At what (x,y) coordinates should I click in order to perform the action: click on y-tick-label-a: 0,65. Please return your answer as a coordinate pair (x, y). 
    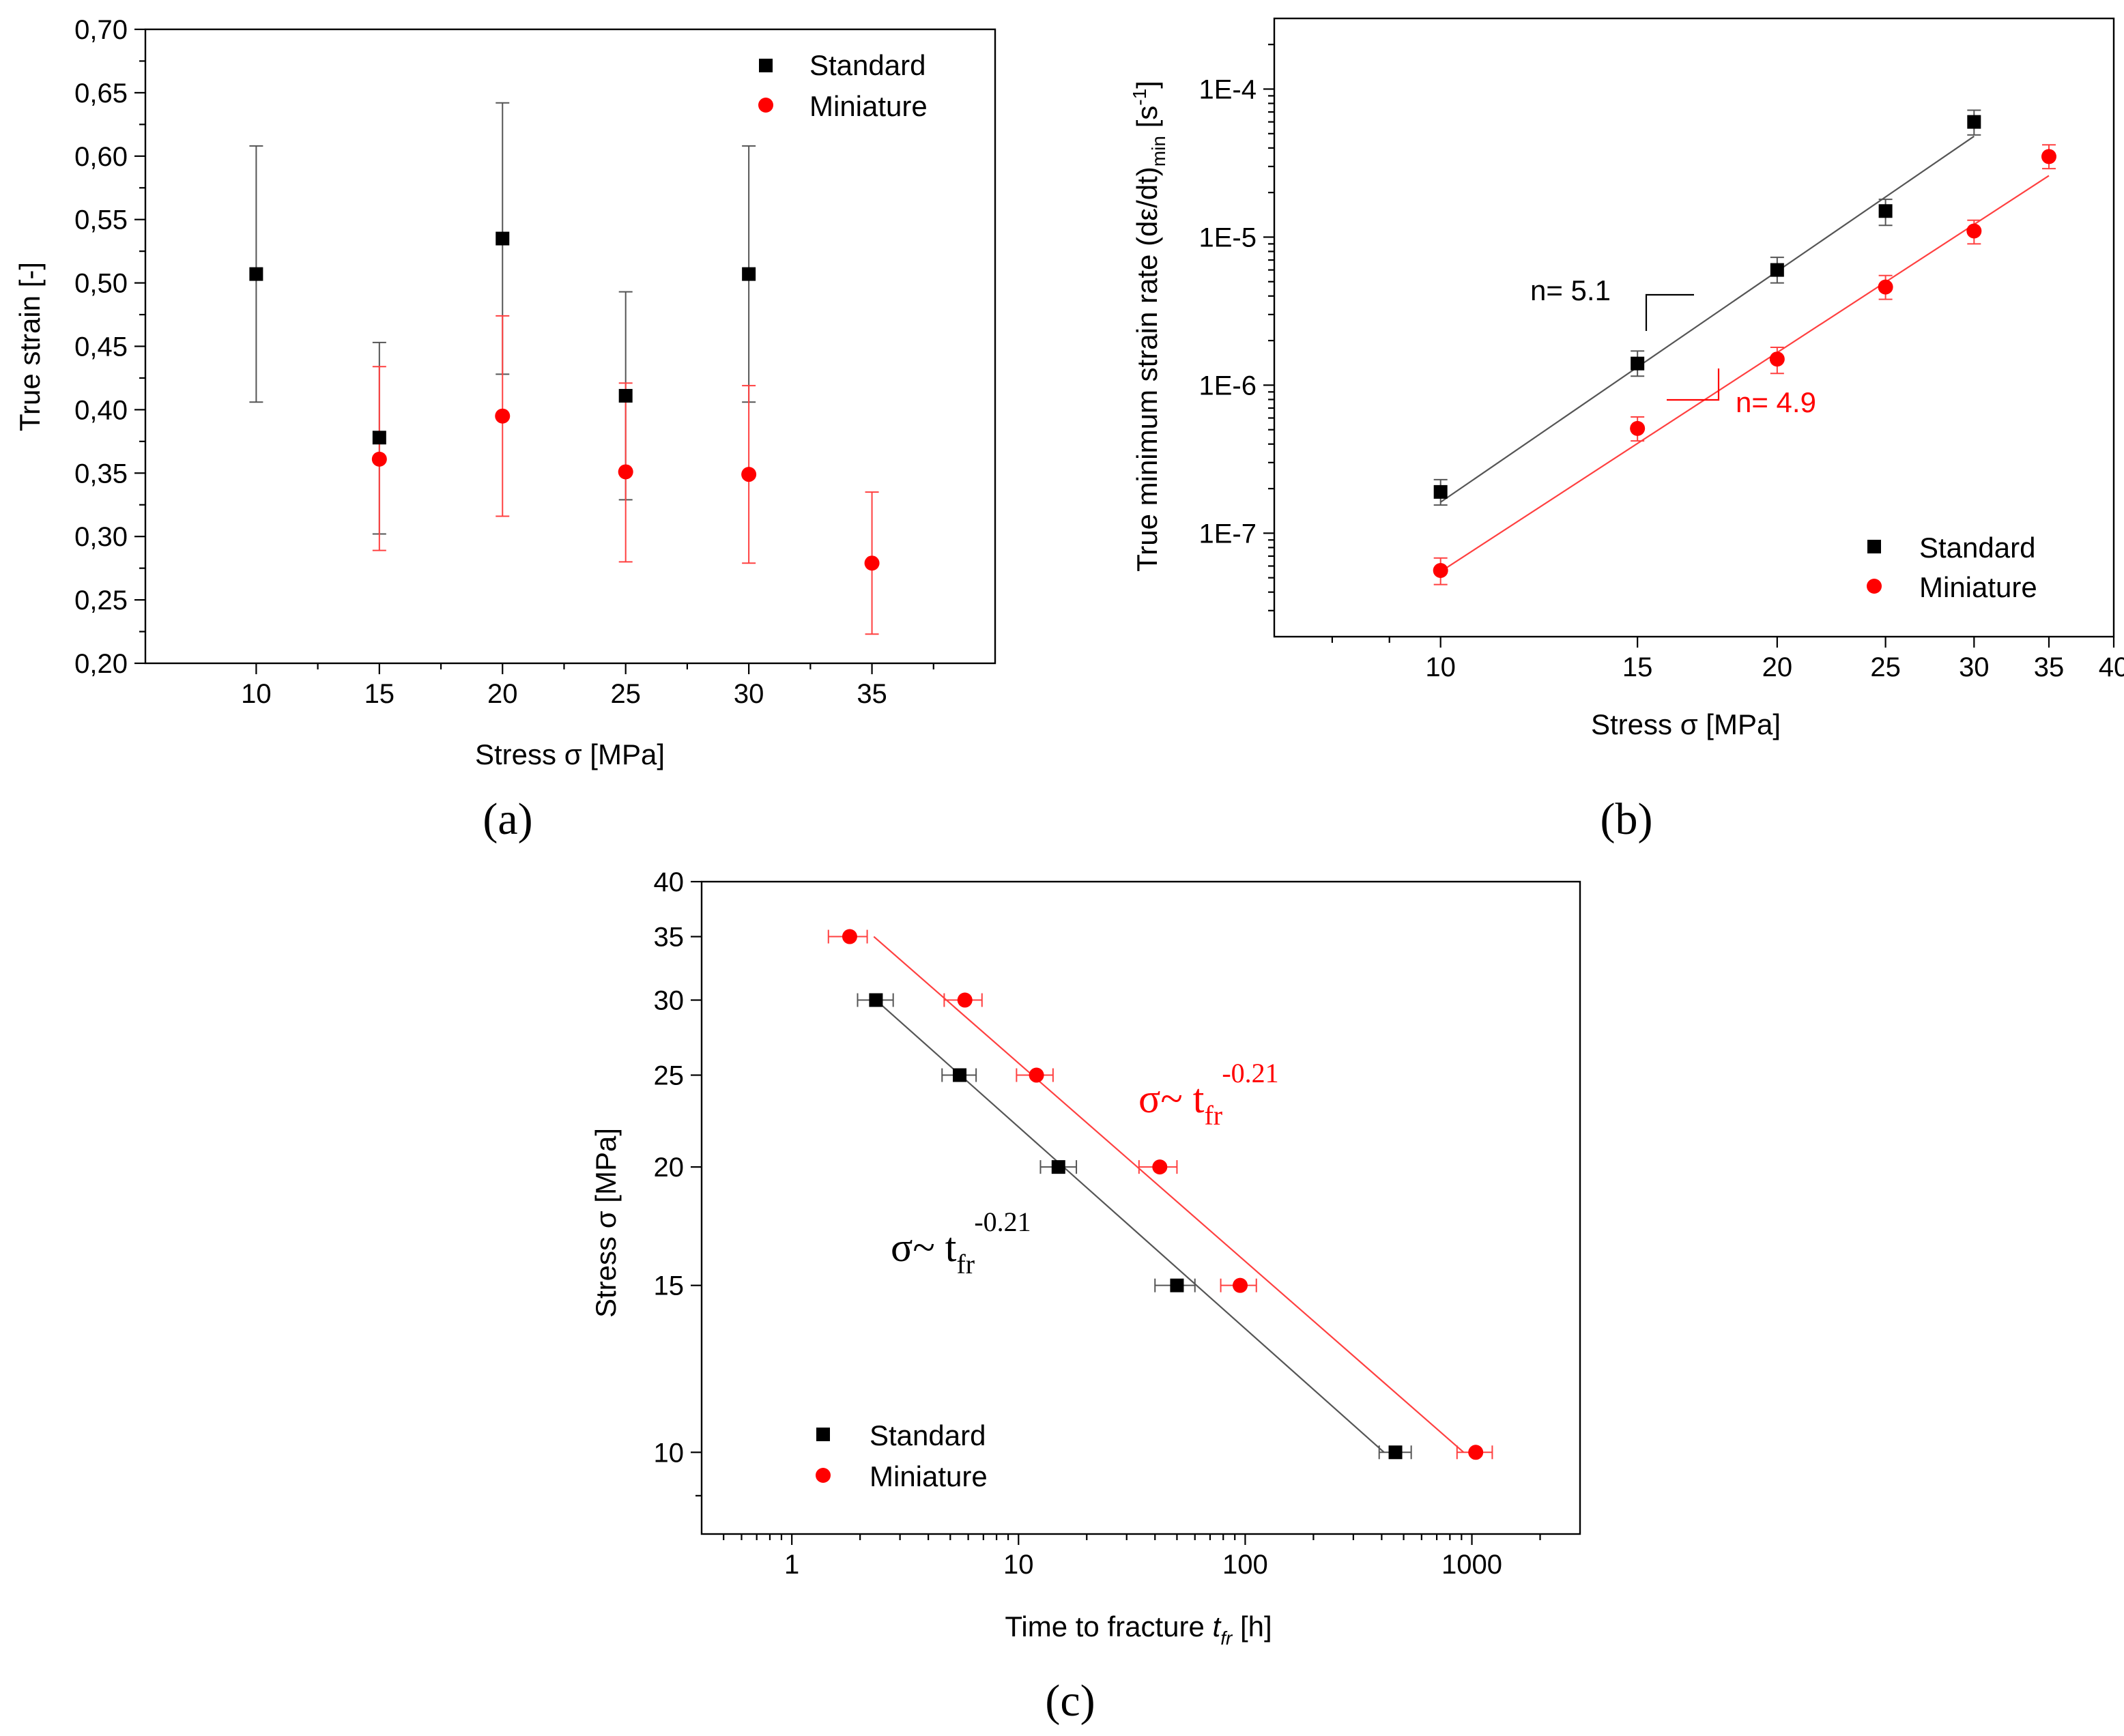
    Looking at the image, I should click on (101, 93).